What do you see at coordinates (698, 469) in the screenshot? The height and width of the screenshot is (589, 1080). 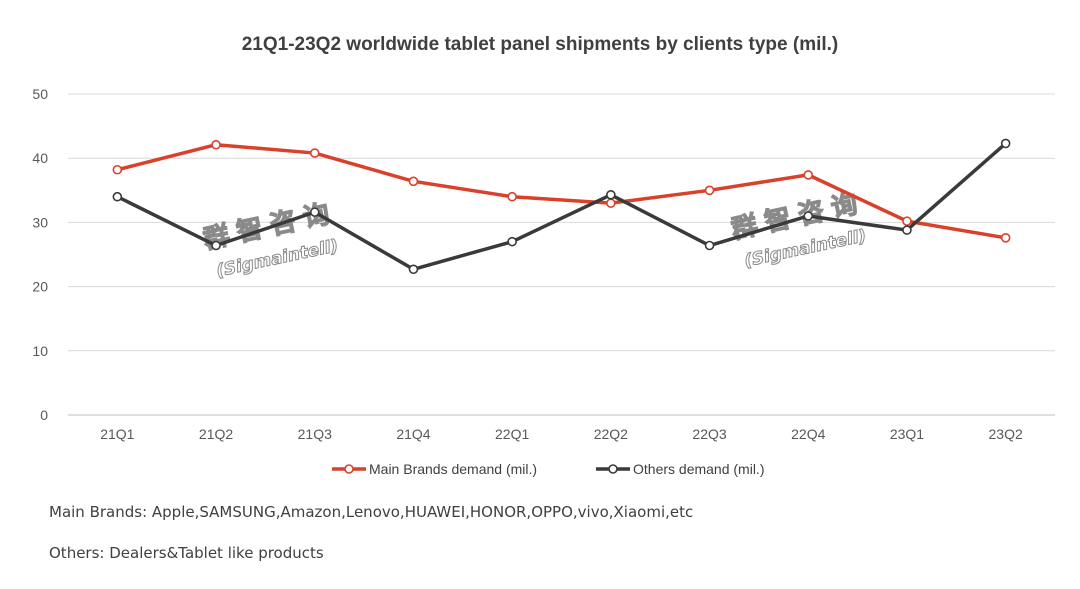 I see `legend-label: Others demand (mil.)` at bounding box center [698, 469].